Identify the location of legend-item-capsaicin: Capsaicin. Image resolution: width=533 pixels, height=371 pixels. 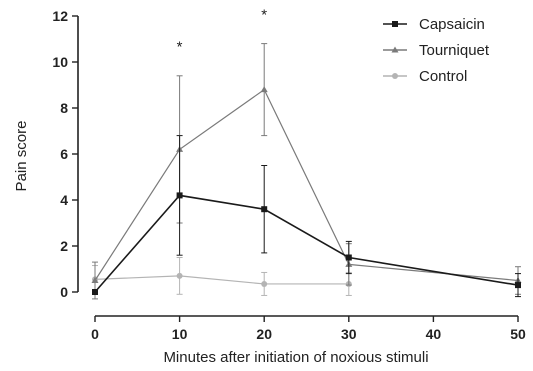
(434, 24).